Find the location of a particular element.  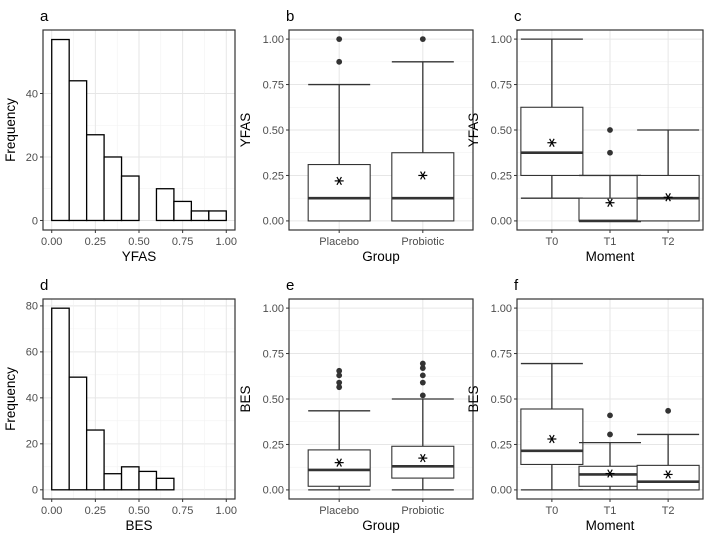

x-tick-label: T1 is located at coordinates (610, 511).